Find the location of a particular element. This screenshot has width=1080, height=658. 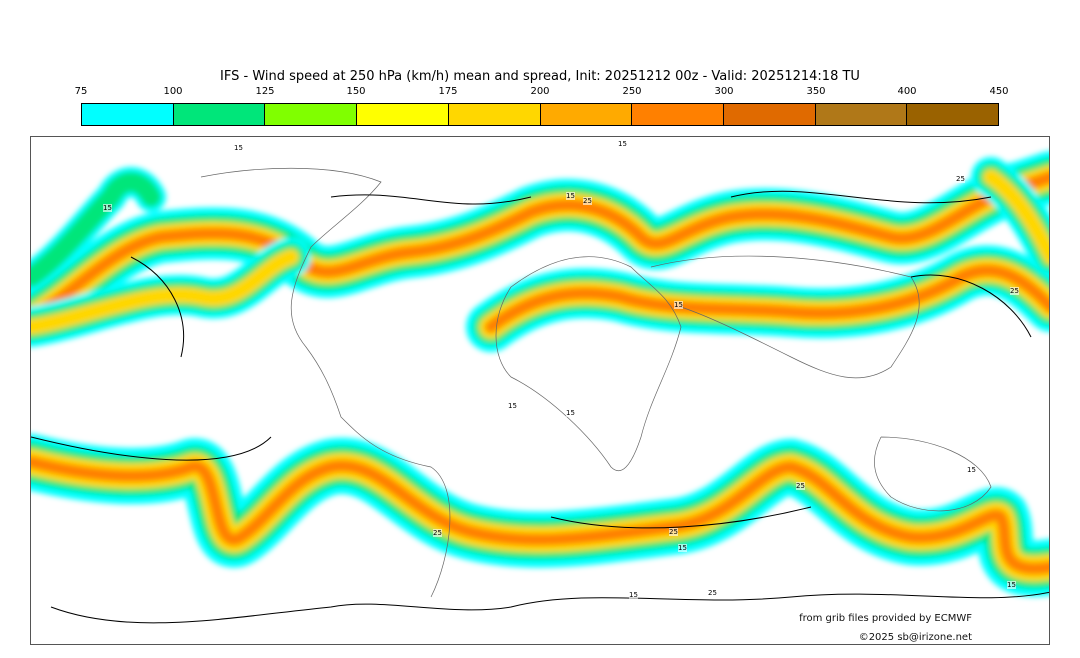

colorbar-tick: 250 is located at coordinates (632, 91).